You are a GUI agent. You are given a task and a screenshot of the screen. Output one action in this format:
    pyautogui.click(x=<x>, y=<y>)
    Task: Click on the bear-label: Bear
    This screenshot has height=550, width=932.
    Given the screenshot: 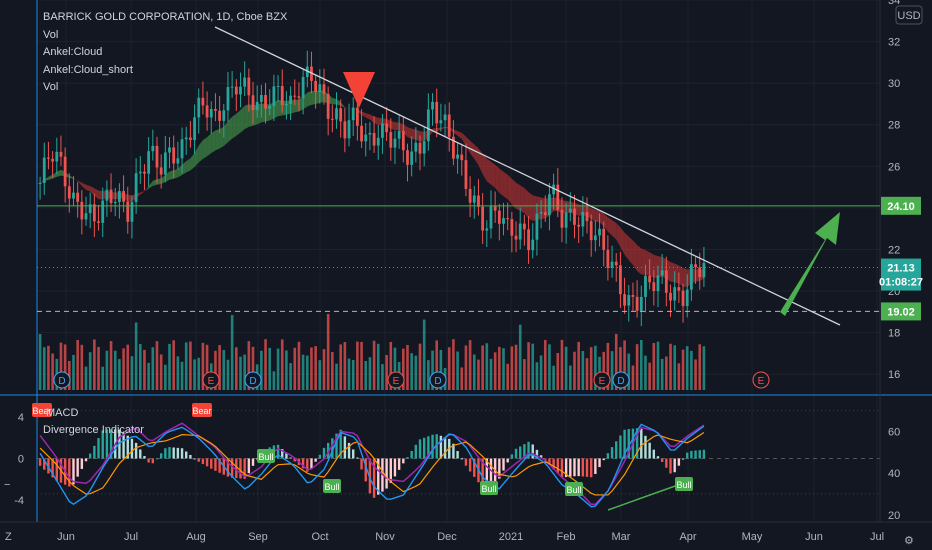 What is the action you would take?
    pyautogui.click(x=201, y=411)
    